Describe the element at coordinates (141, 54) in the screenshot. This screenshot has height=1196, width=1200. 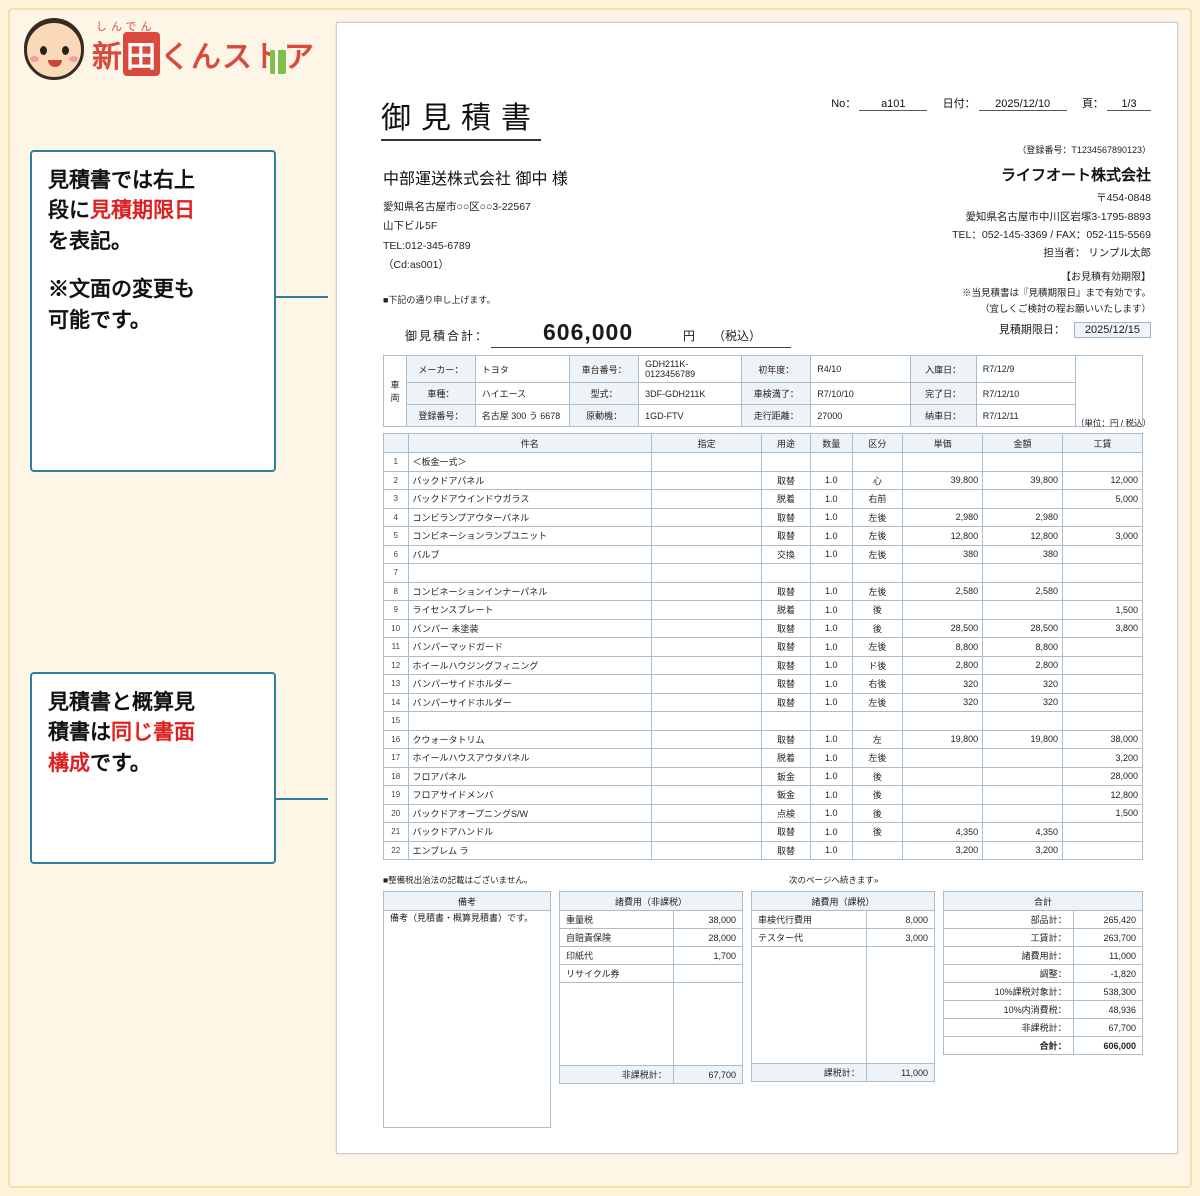
I see `logo-word-2: 田` at that location.